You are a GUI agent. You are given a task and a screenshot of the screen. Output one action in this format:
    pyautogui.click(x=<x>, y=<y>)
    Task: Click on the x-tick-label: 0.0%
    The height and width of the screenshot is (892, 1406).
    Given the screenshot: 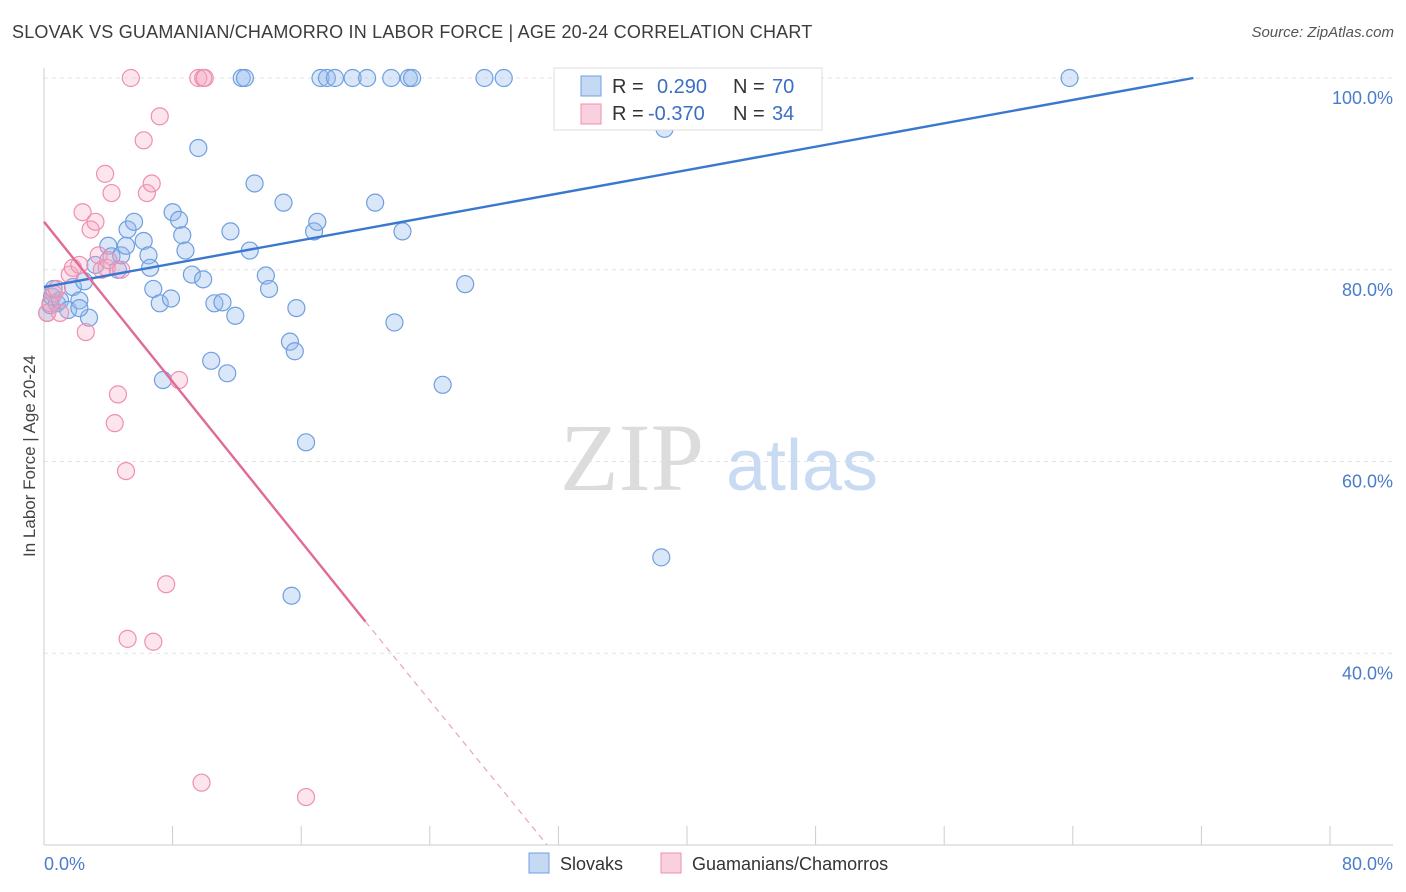 What is the action you would take?
    pyautogui.click(x=64, y=864)
    